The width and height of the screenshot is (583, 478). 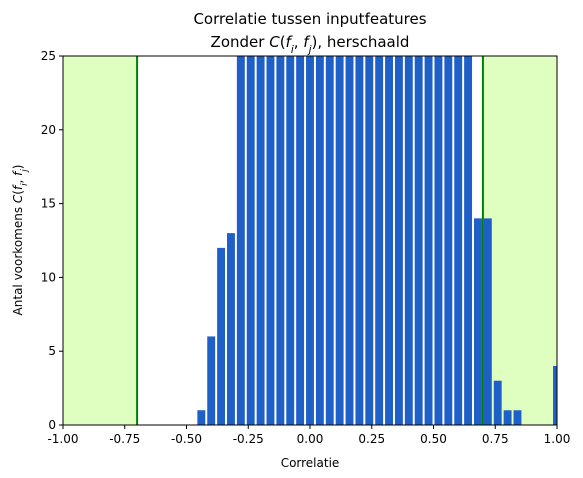 I want to click on x-tick-label: 0.75, so click(x=495, y=439).